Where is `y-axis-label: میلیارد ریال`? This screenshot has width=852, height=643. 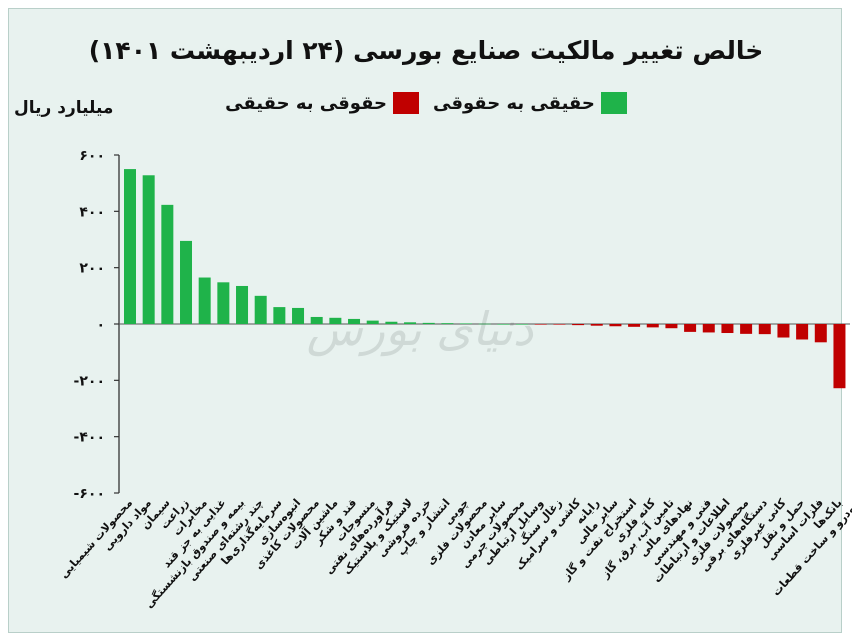 y-axis-label: میلیارد ریال is located at coordinates (64, 108).